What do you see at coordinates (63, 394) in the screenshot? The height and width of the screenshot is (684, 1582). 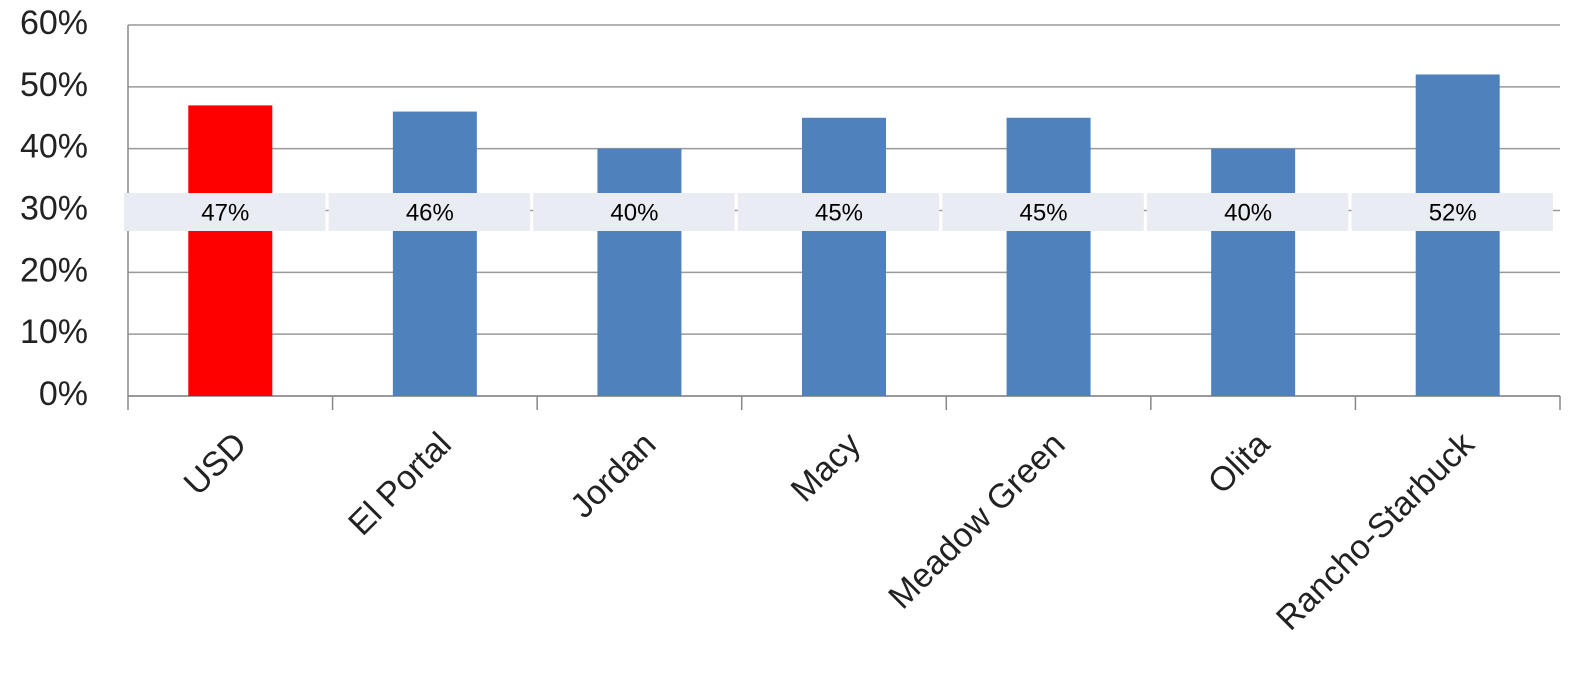 I see `y-tick-label: 0%` at bounding box center [63, 394].